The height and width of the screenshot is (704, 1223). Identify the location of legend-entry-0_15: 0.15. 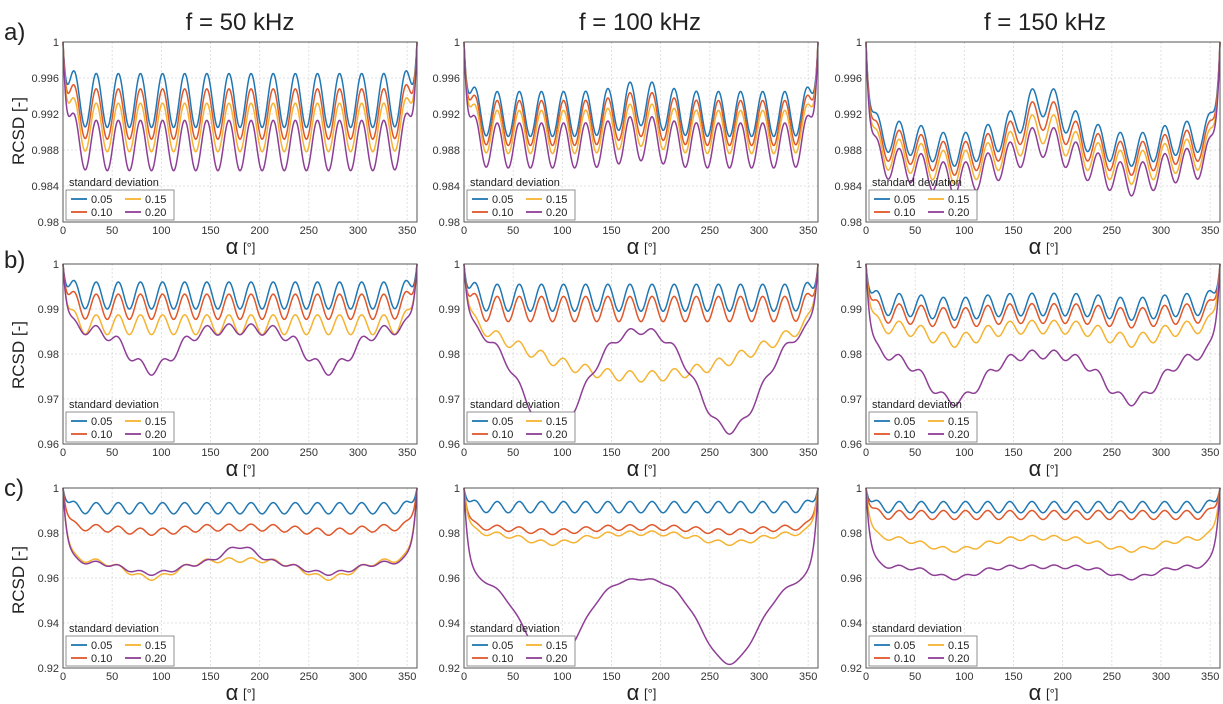
(958, 646).